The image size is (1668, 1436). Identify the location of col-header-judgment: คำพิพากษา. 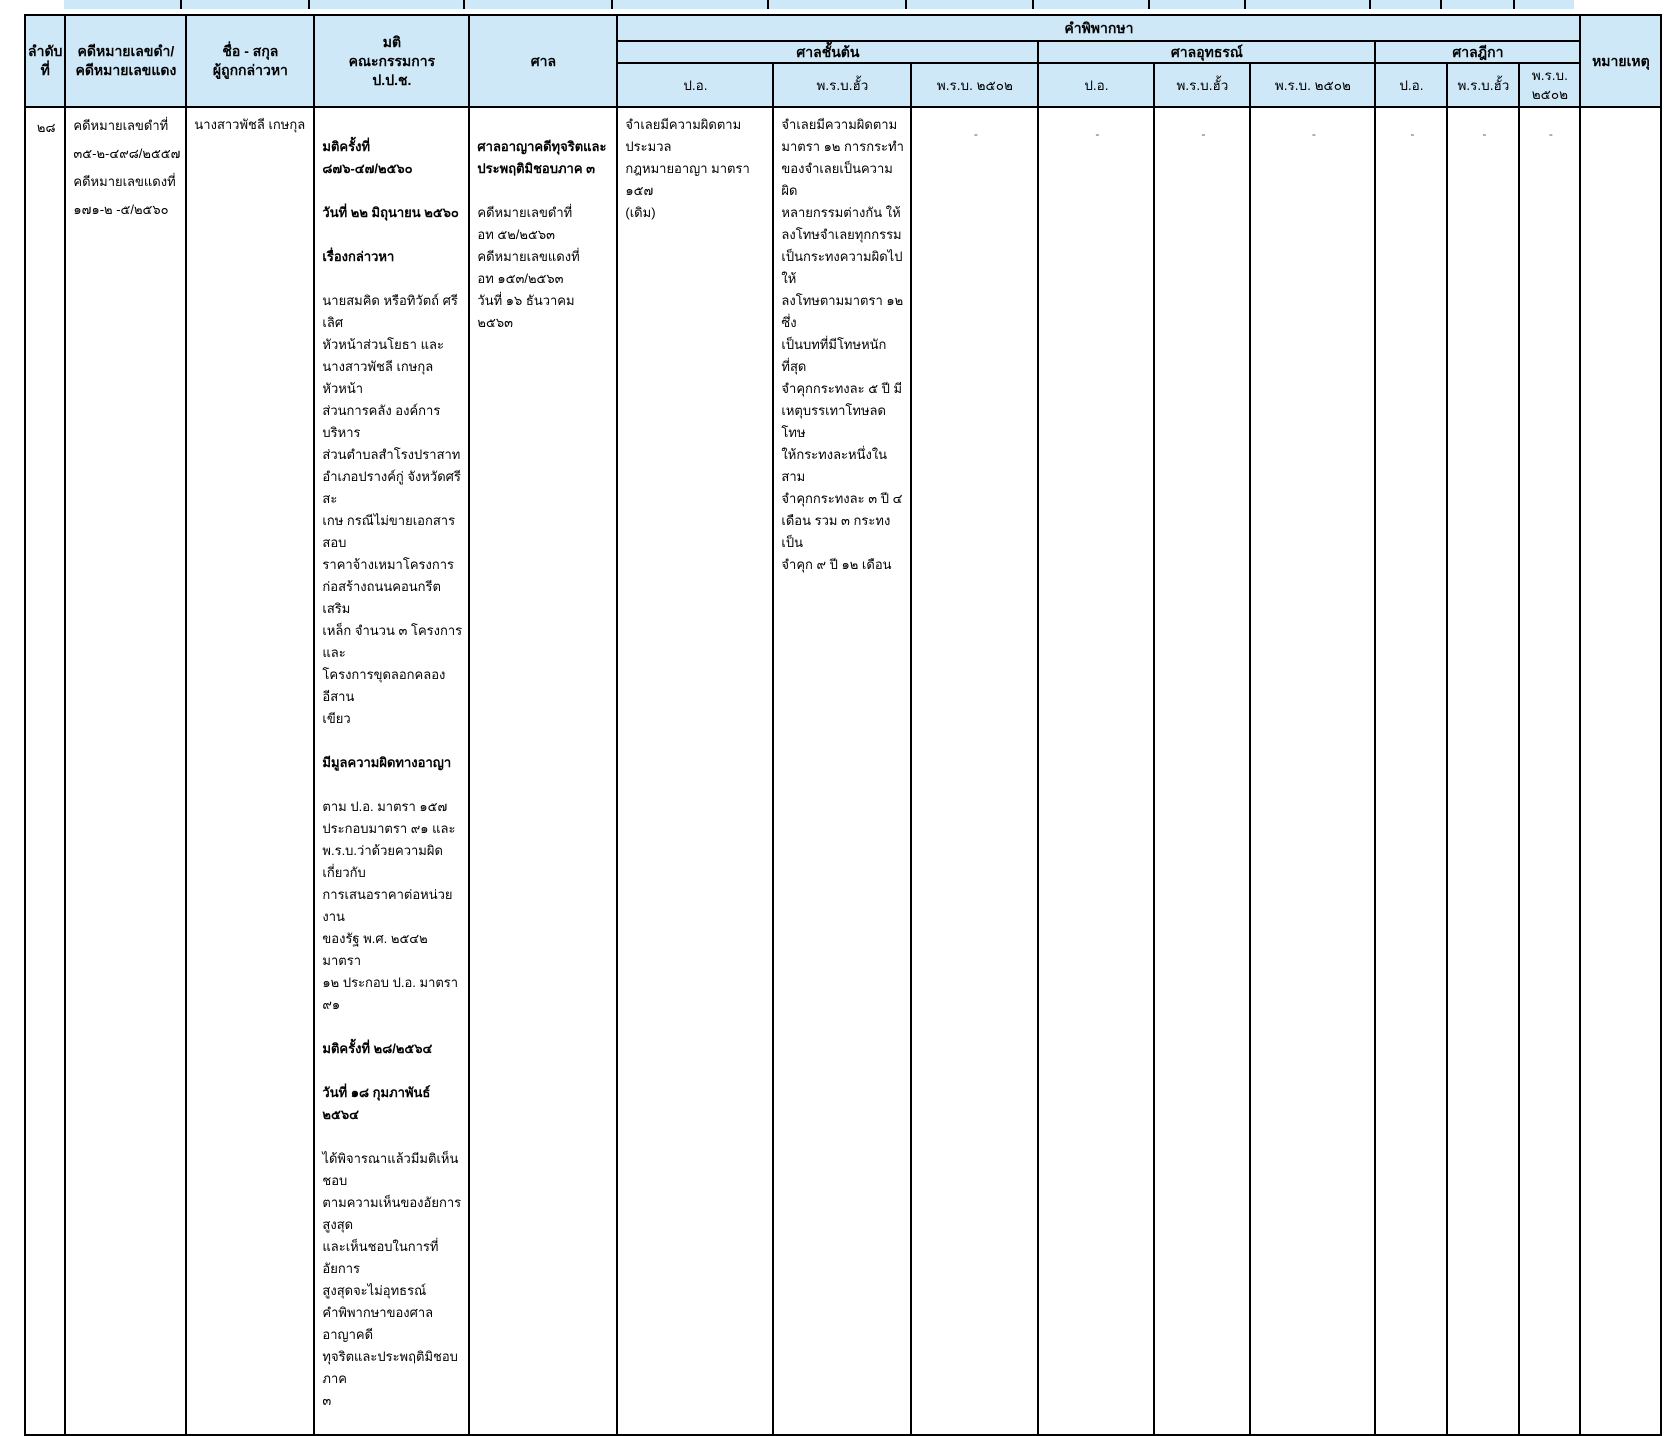
(1099, 28).